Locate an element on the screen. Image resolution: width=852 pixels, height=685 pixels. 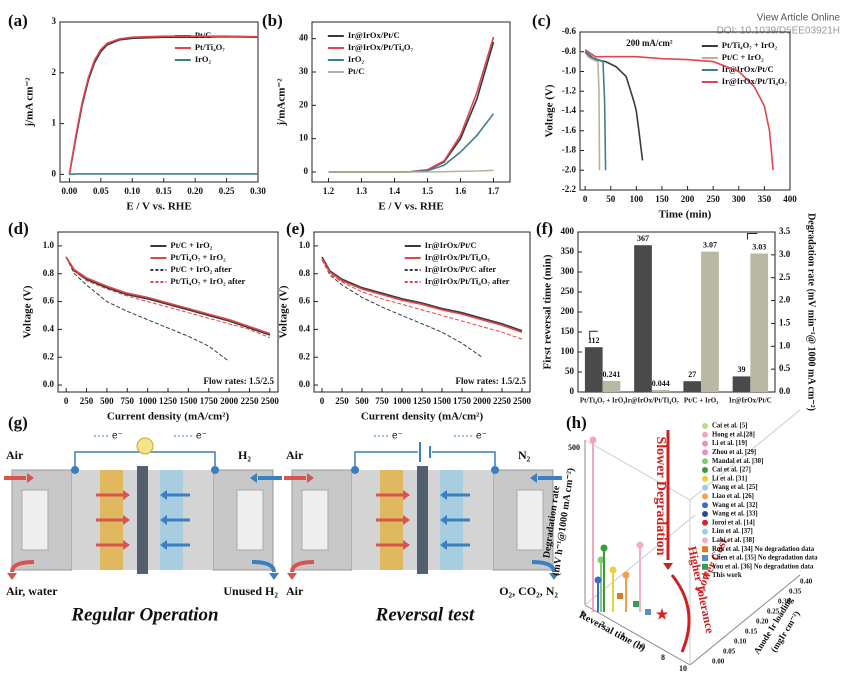
legend-label: Pt/C + IrO₂ is located at coordinates (191, 245).